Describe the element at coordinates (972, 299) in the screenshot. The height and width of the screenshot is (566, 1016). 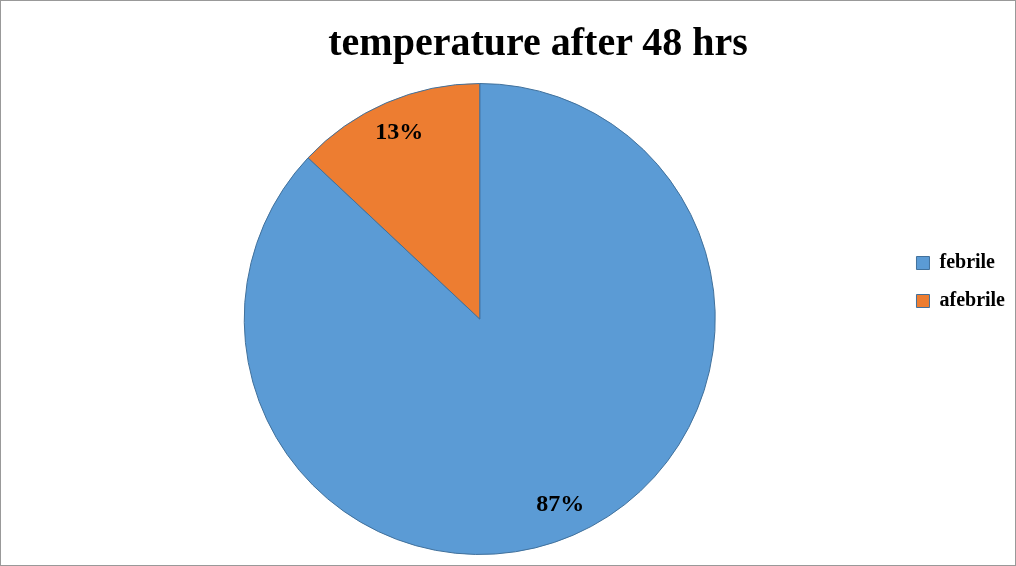
I see `legend-label: afebrile` at that location.